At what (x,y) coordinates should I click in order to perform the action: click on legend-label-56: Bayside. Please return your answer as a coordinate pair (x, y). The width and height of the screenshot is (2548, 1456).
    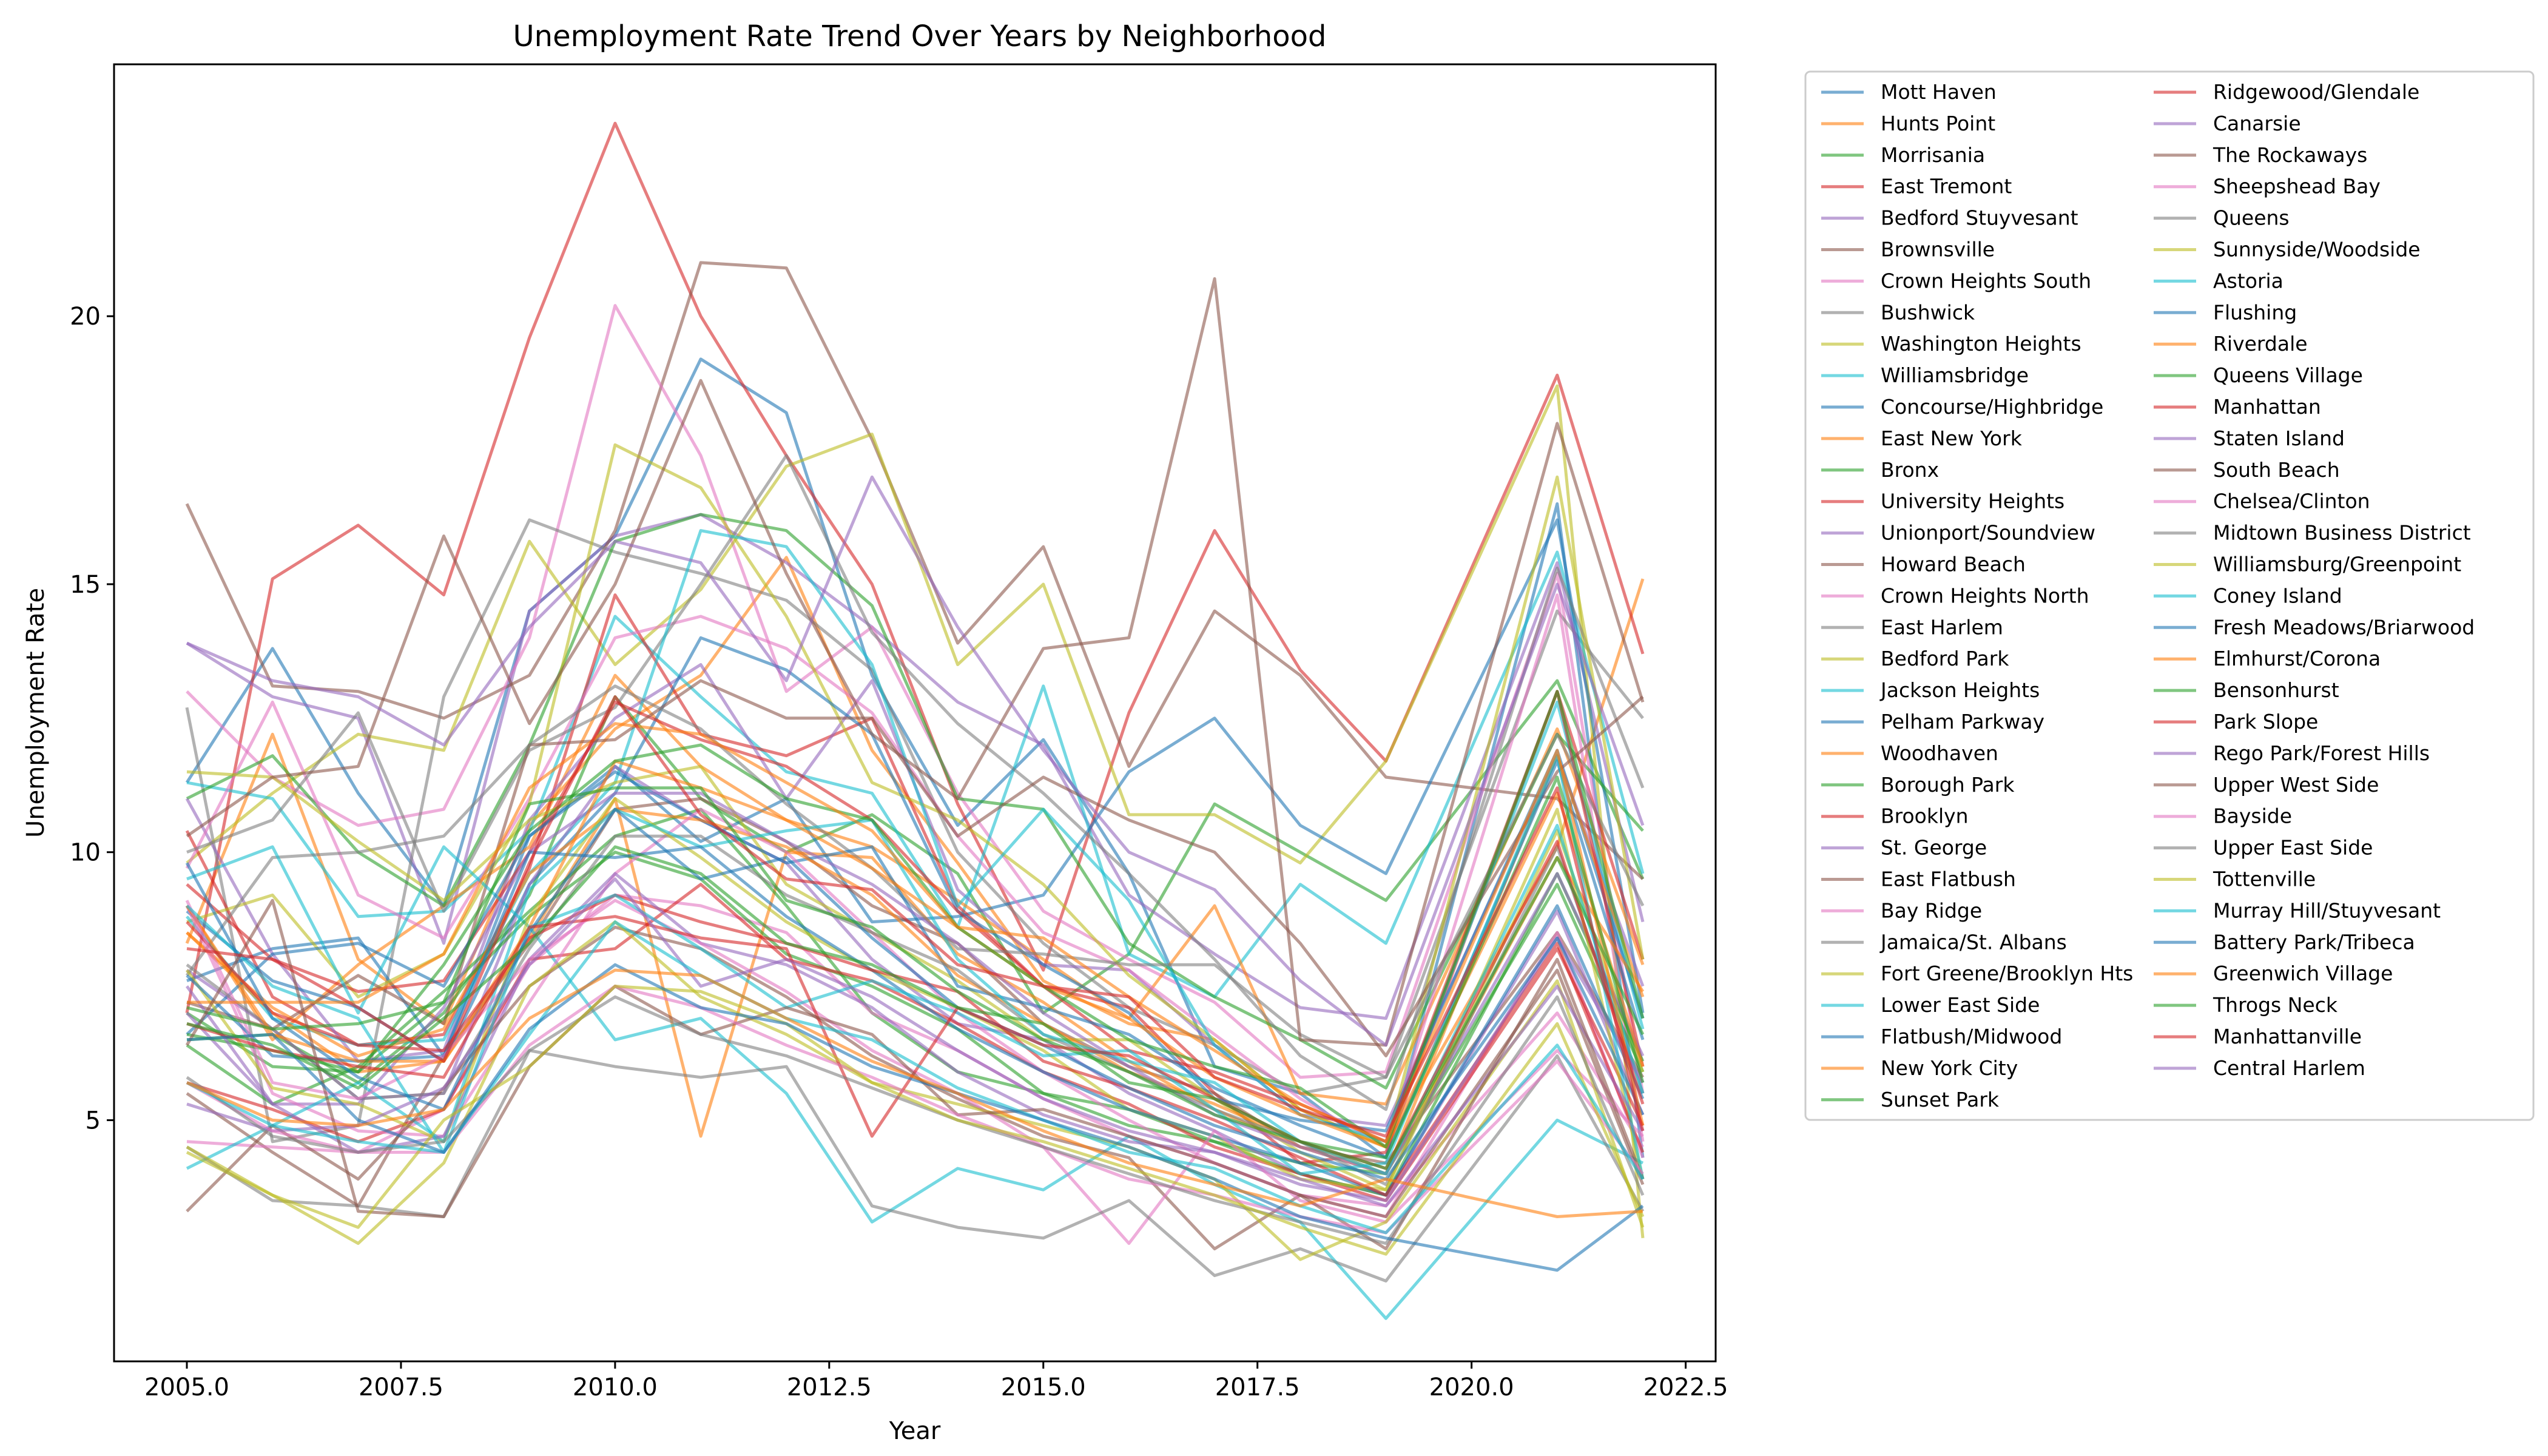
    Looking at the image, I should click on (2252, 816).